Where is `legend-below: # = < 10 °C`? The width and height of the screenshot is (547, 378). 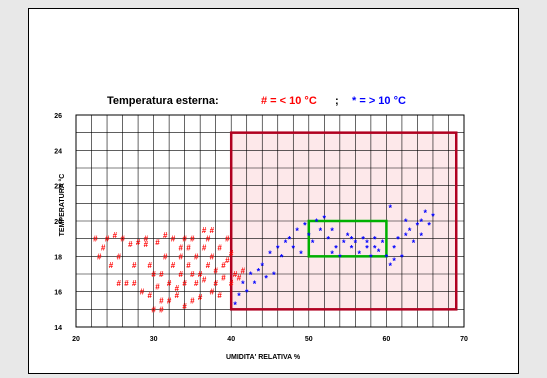 legend-below: # = < 10 °C is located at coordinates (289, 101).